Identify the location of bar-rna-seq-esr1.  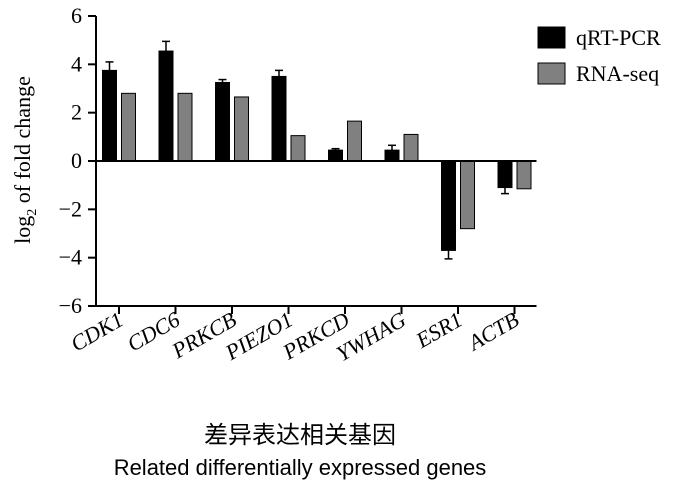
(467, 195).